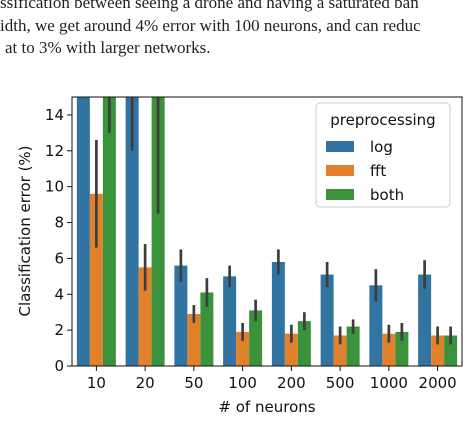 This screenshot has height=434, width=474. I want to click on legend-label: both, so click(387, 195).